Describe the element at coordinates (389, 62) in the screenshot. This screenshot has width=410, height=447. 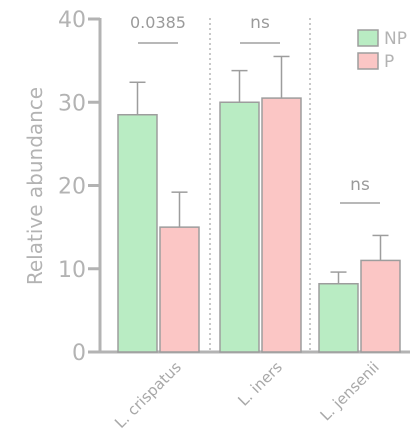
I see `legend-label-P: P` at that location.